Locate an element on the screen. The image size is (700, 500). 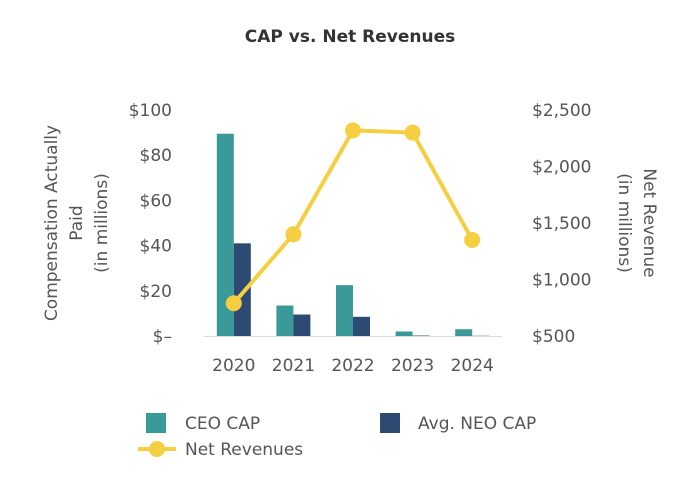
x-axis-tick-label: 2024 is located at coordinates (472, 366).